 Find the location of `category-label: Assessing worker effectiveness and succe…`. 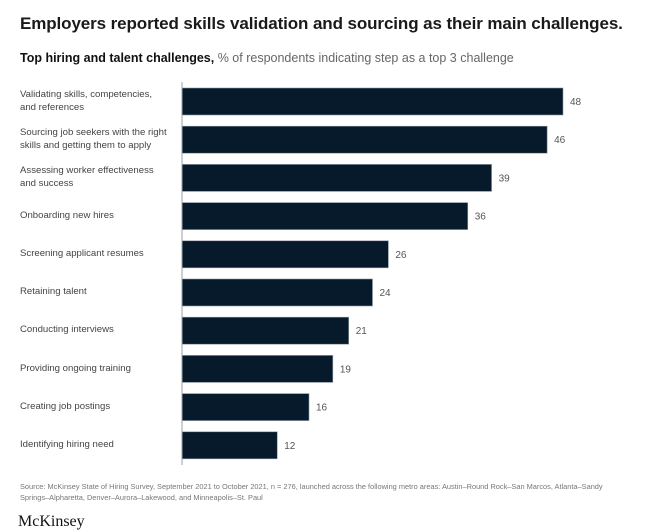

category-label: Assessing worker effectiveness and succe… is located at coordinates (87, 177).